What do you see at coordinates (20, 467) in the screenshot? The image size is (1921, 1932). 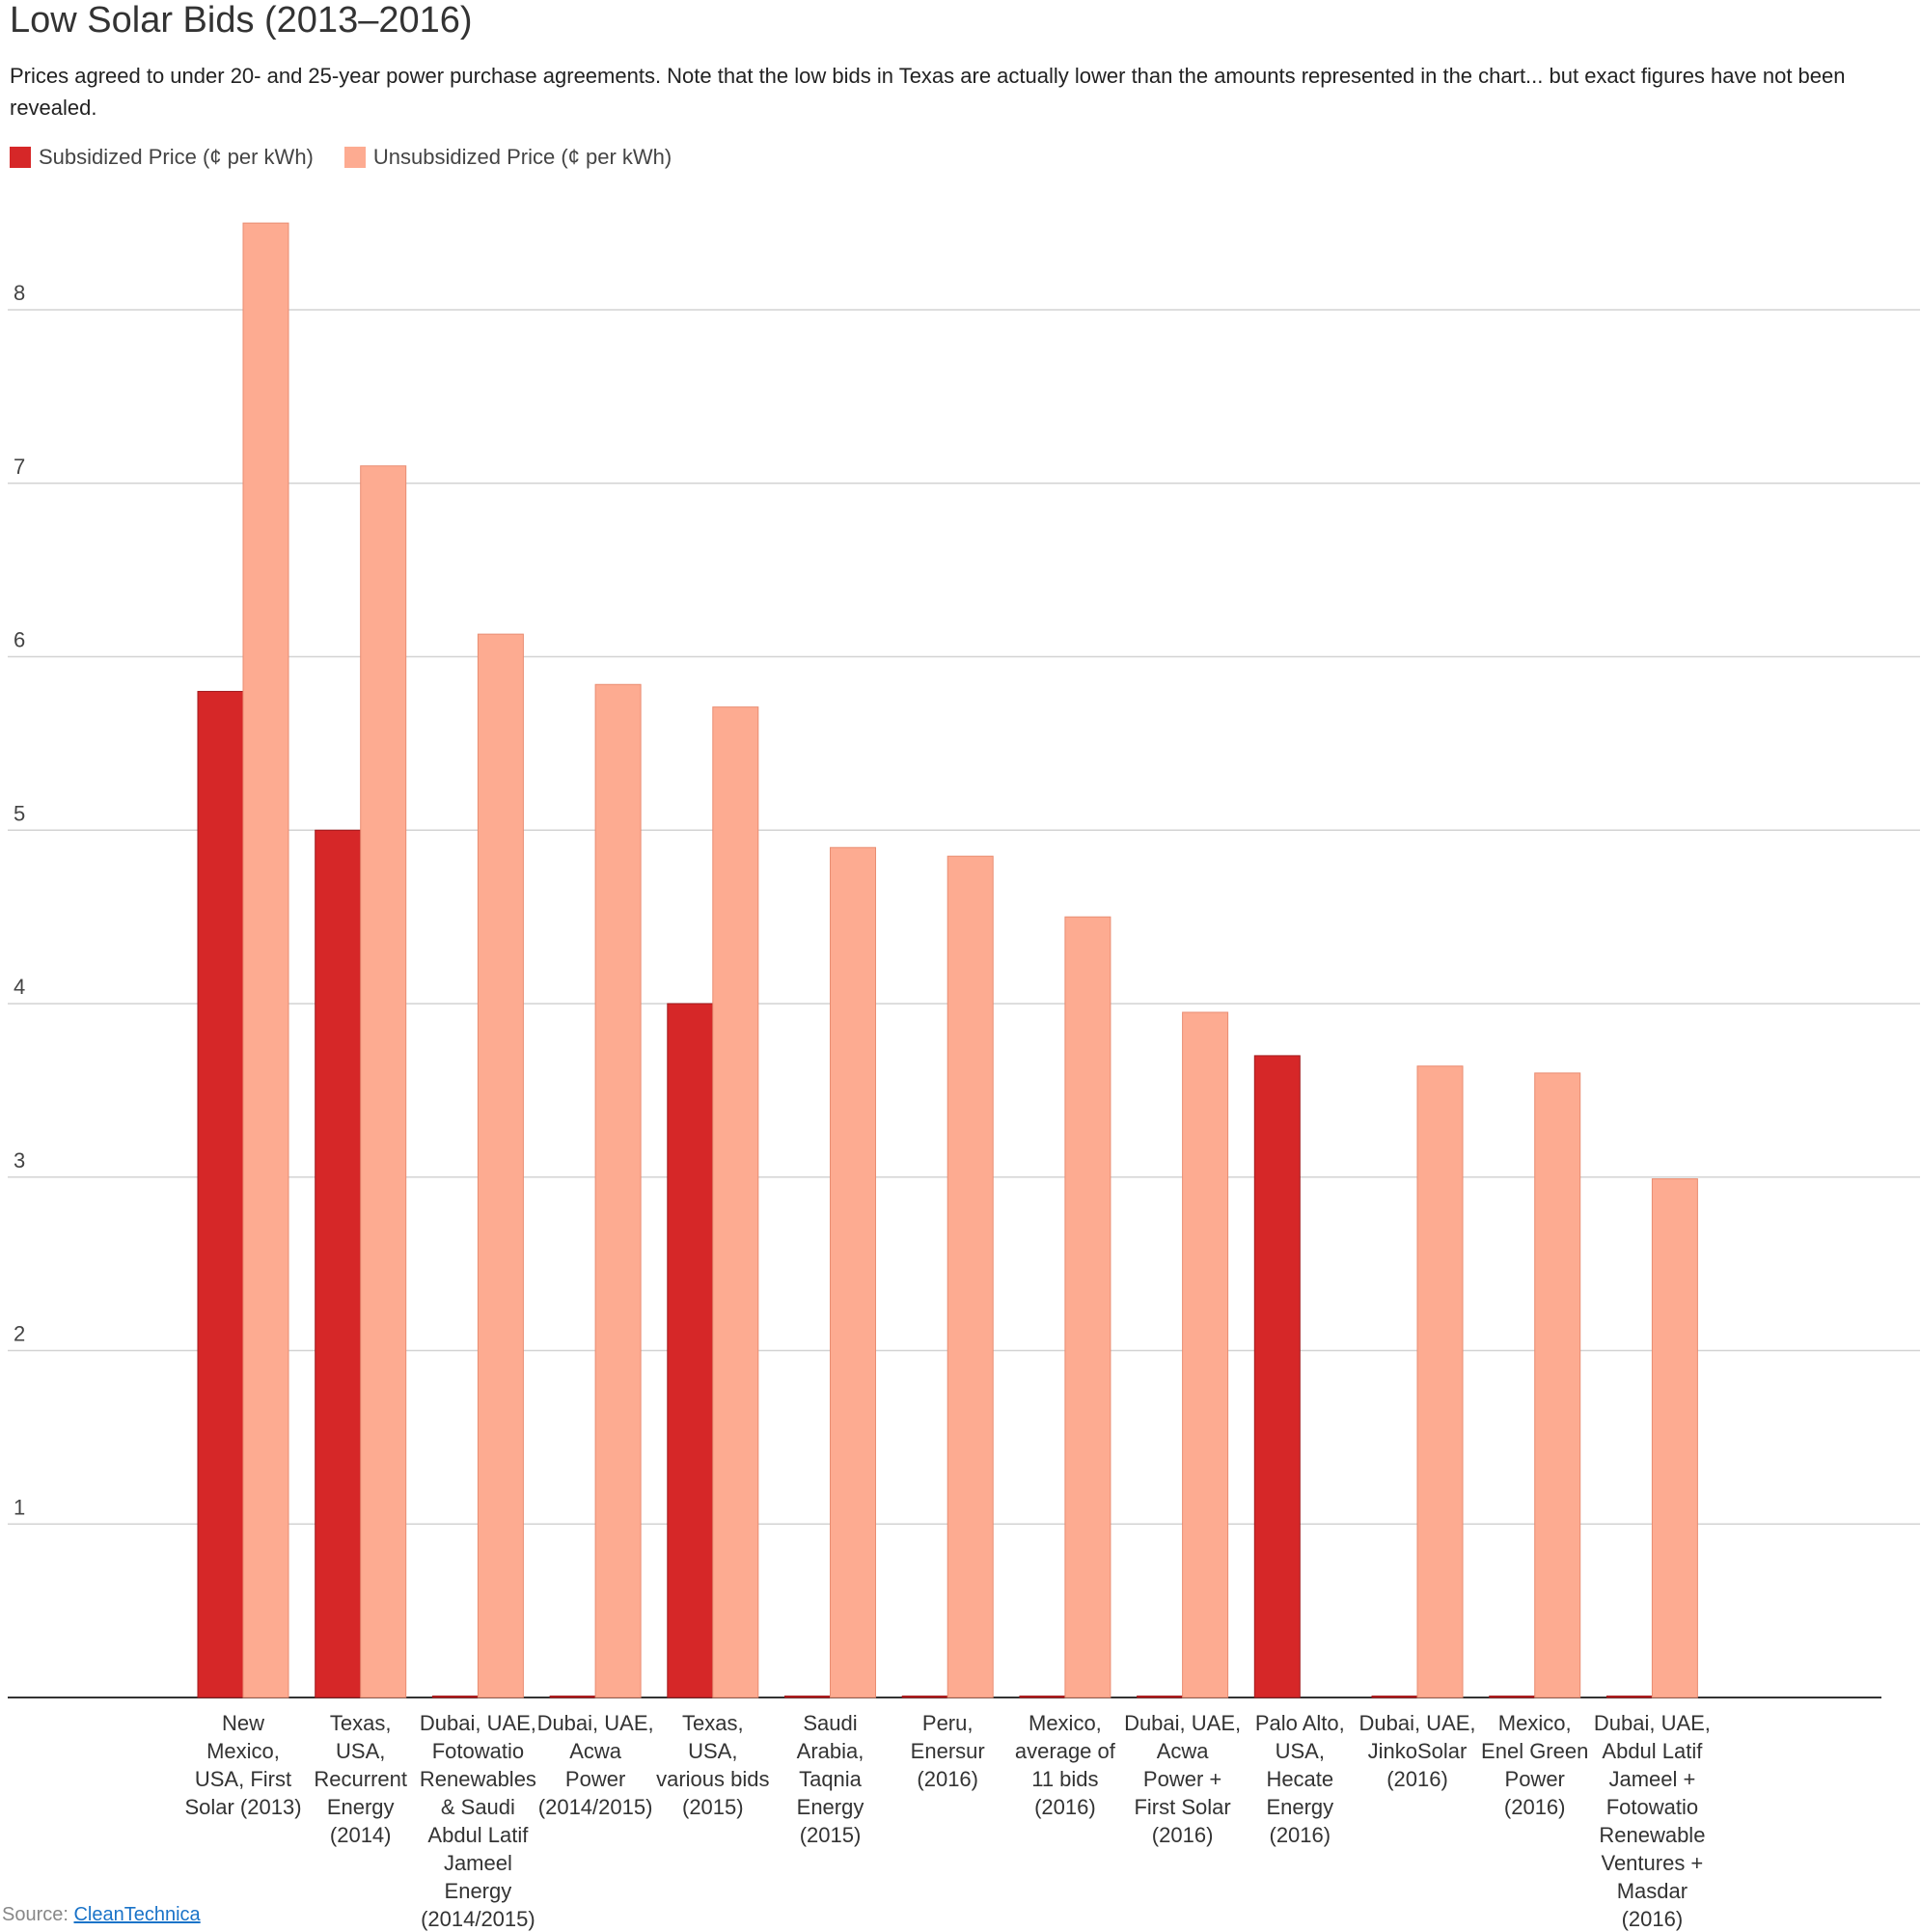 I see `y-tick-label: 7` at bounding box center [20, 467].